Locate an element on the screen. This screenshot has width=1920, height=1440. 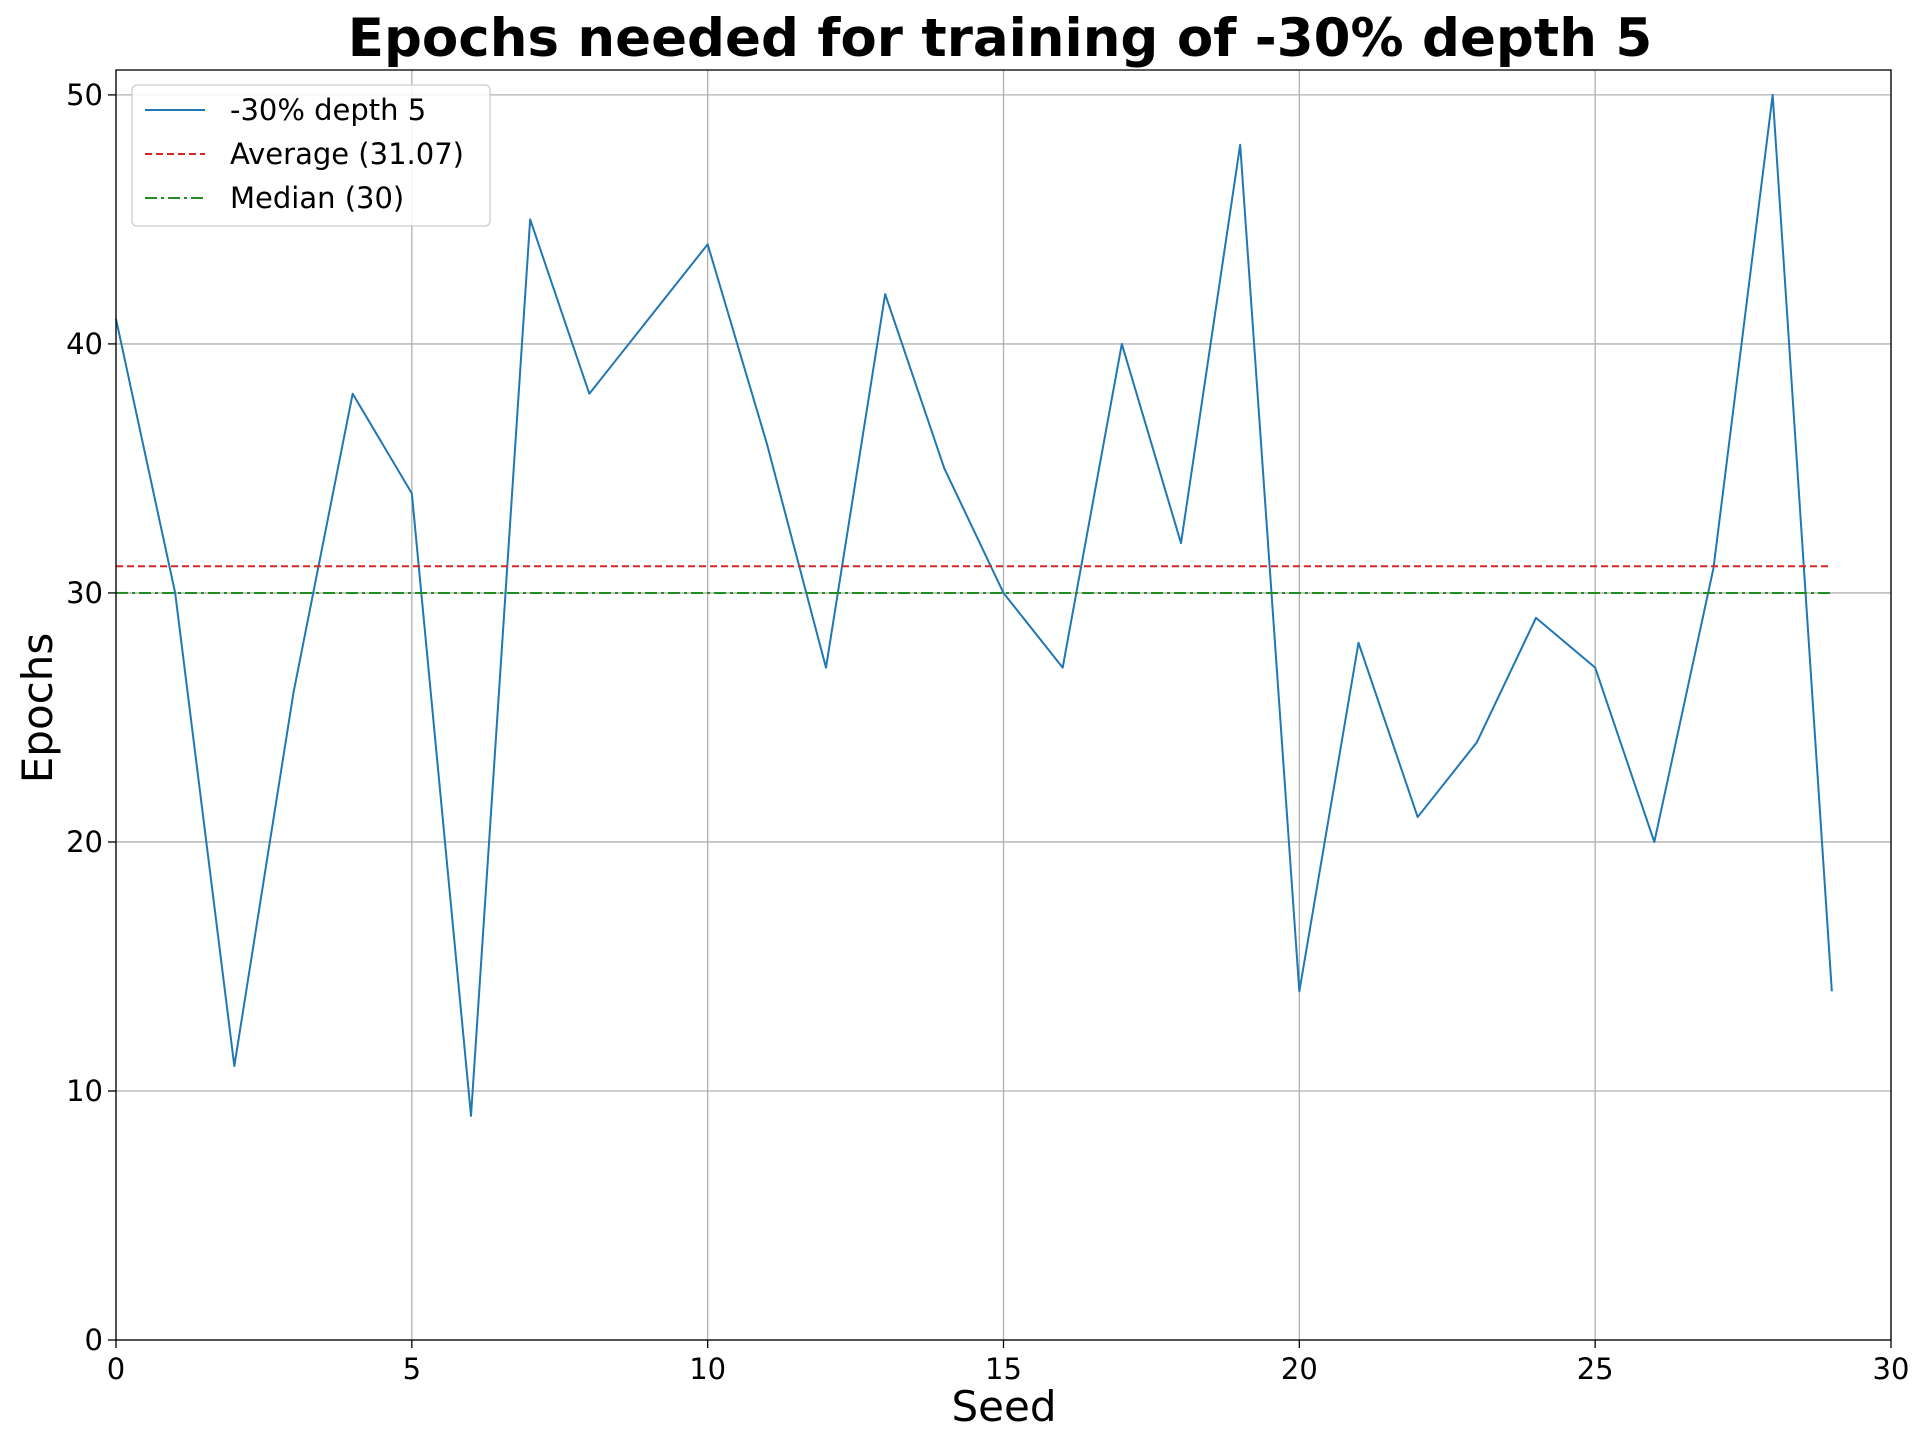
legend-label: Median (30) is located at coordinates (317, 198).